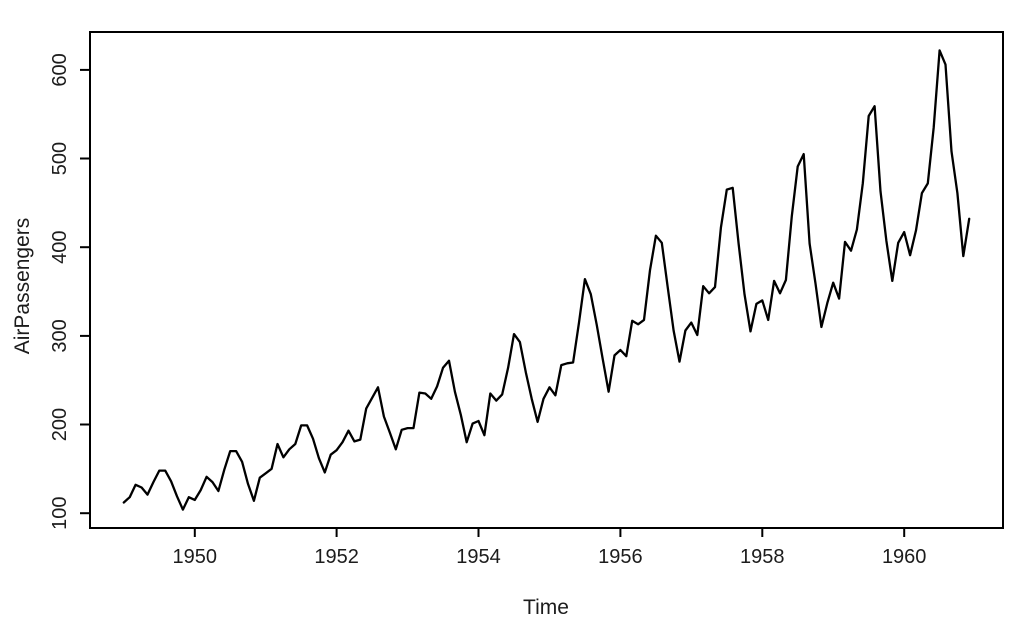 The height and width of the screenshot is (625, 1014). I want to click on y-tick-label: 600, so click(60, 69).